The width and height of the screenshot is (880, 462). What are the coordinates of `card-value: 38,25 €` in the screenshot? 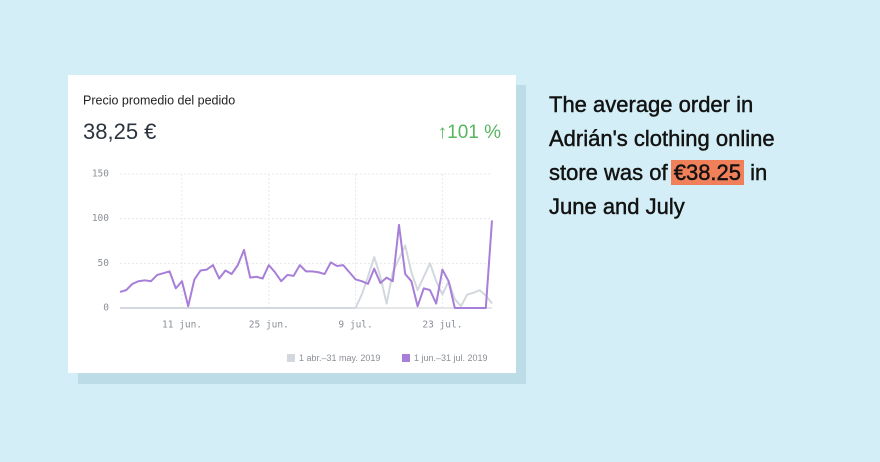 It's located at (119, 131).